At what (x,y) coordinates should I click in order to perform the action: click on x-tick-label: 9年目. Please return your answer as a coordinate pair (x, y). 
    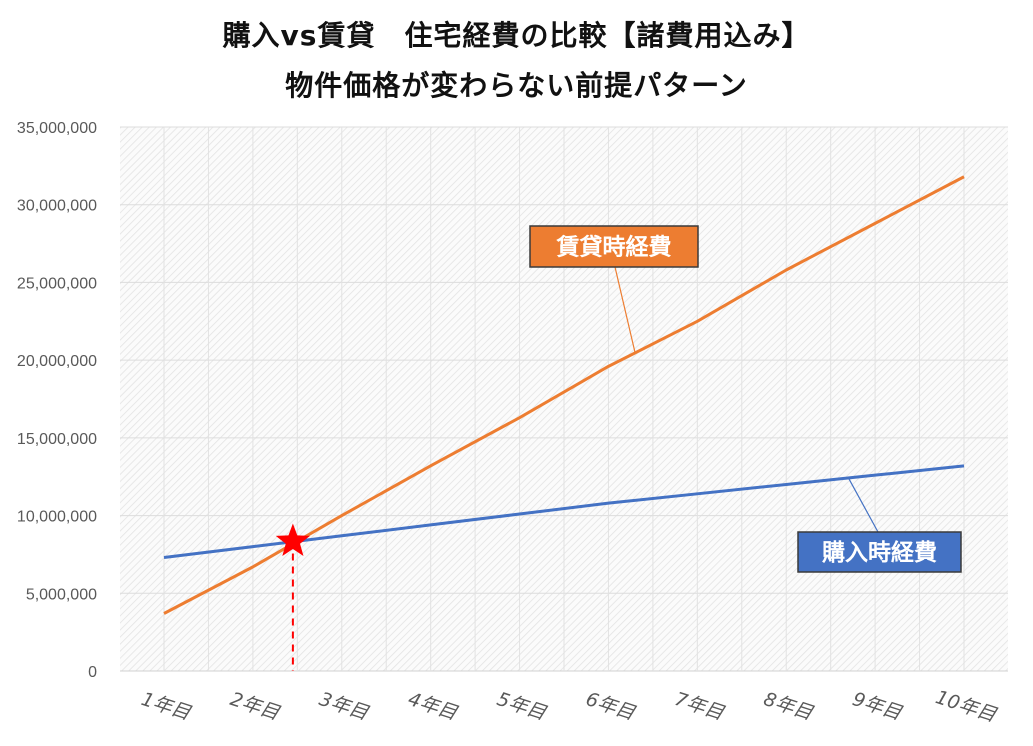
    Looking at the image, I should click on (877, 706).